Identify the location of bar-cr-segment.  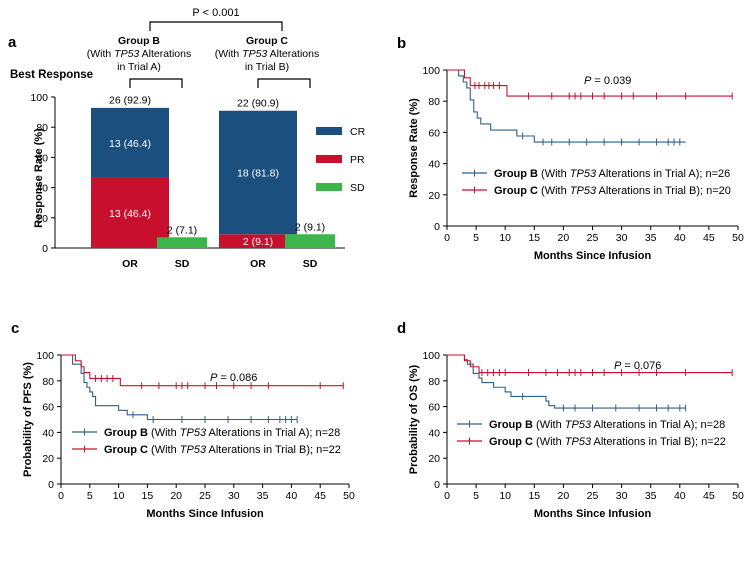
(258, 172).